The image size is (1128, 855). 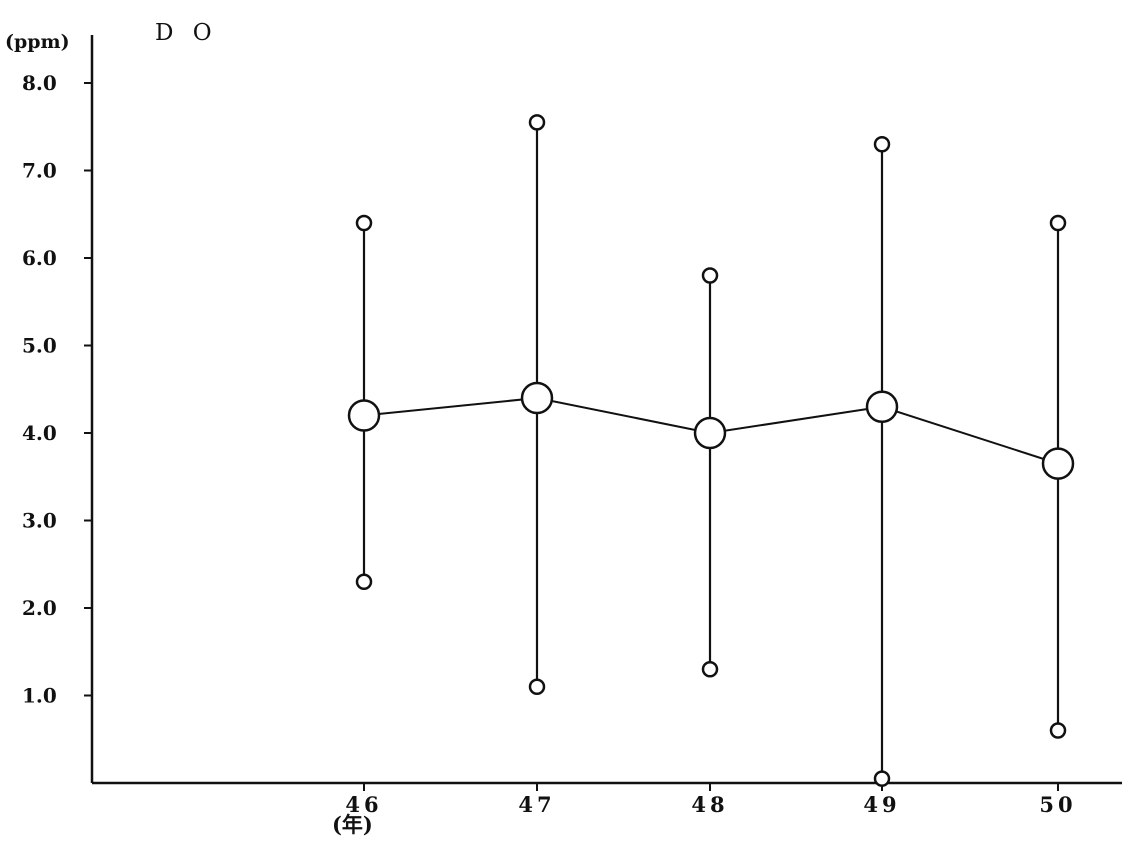 What do you see at coordinates (881, 804) in the screenshot?
I see `x-tick-label: 49` at bounding box center [881, 804].